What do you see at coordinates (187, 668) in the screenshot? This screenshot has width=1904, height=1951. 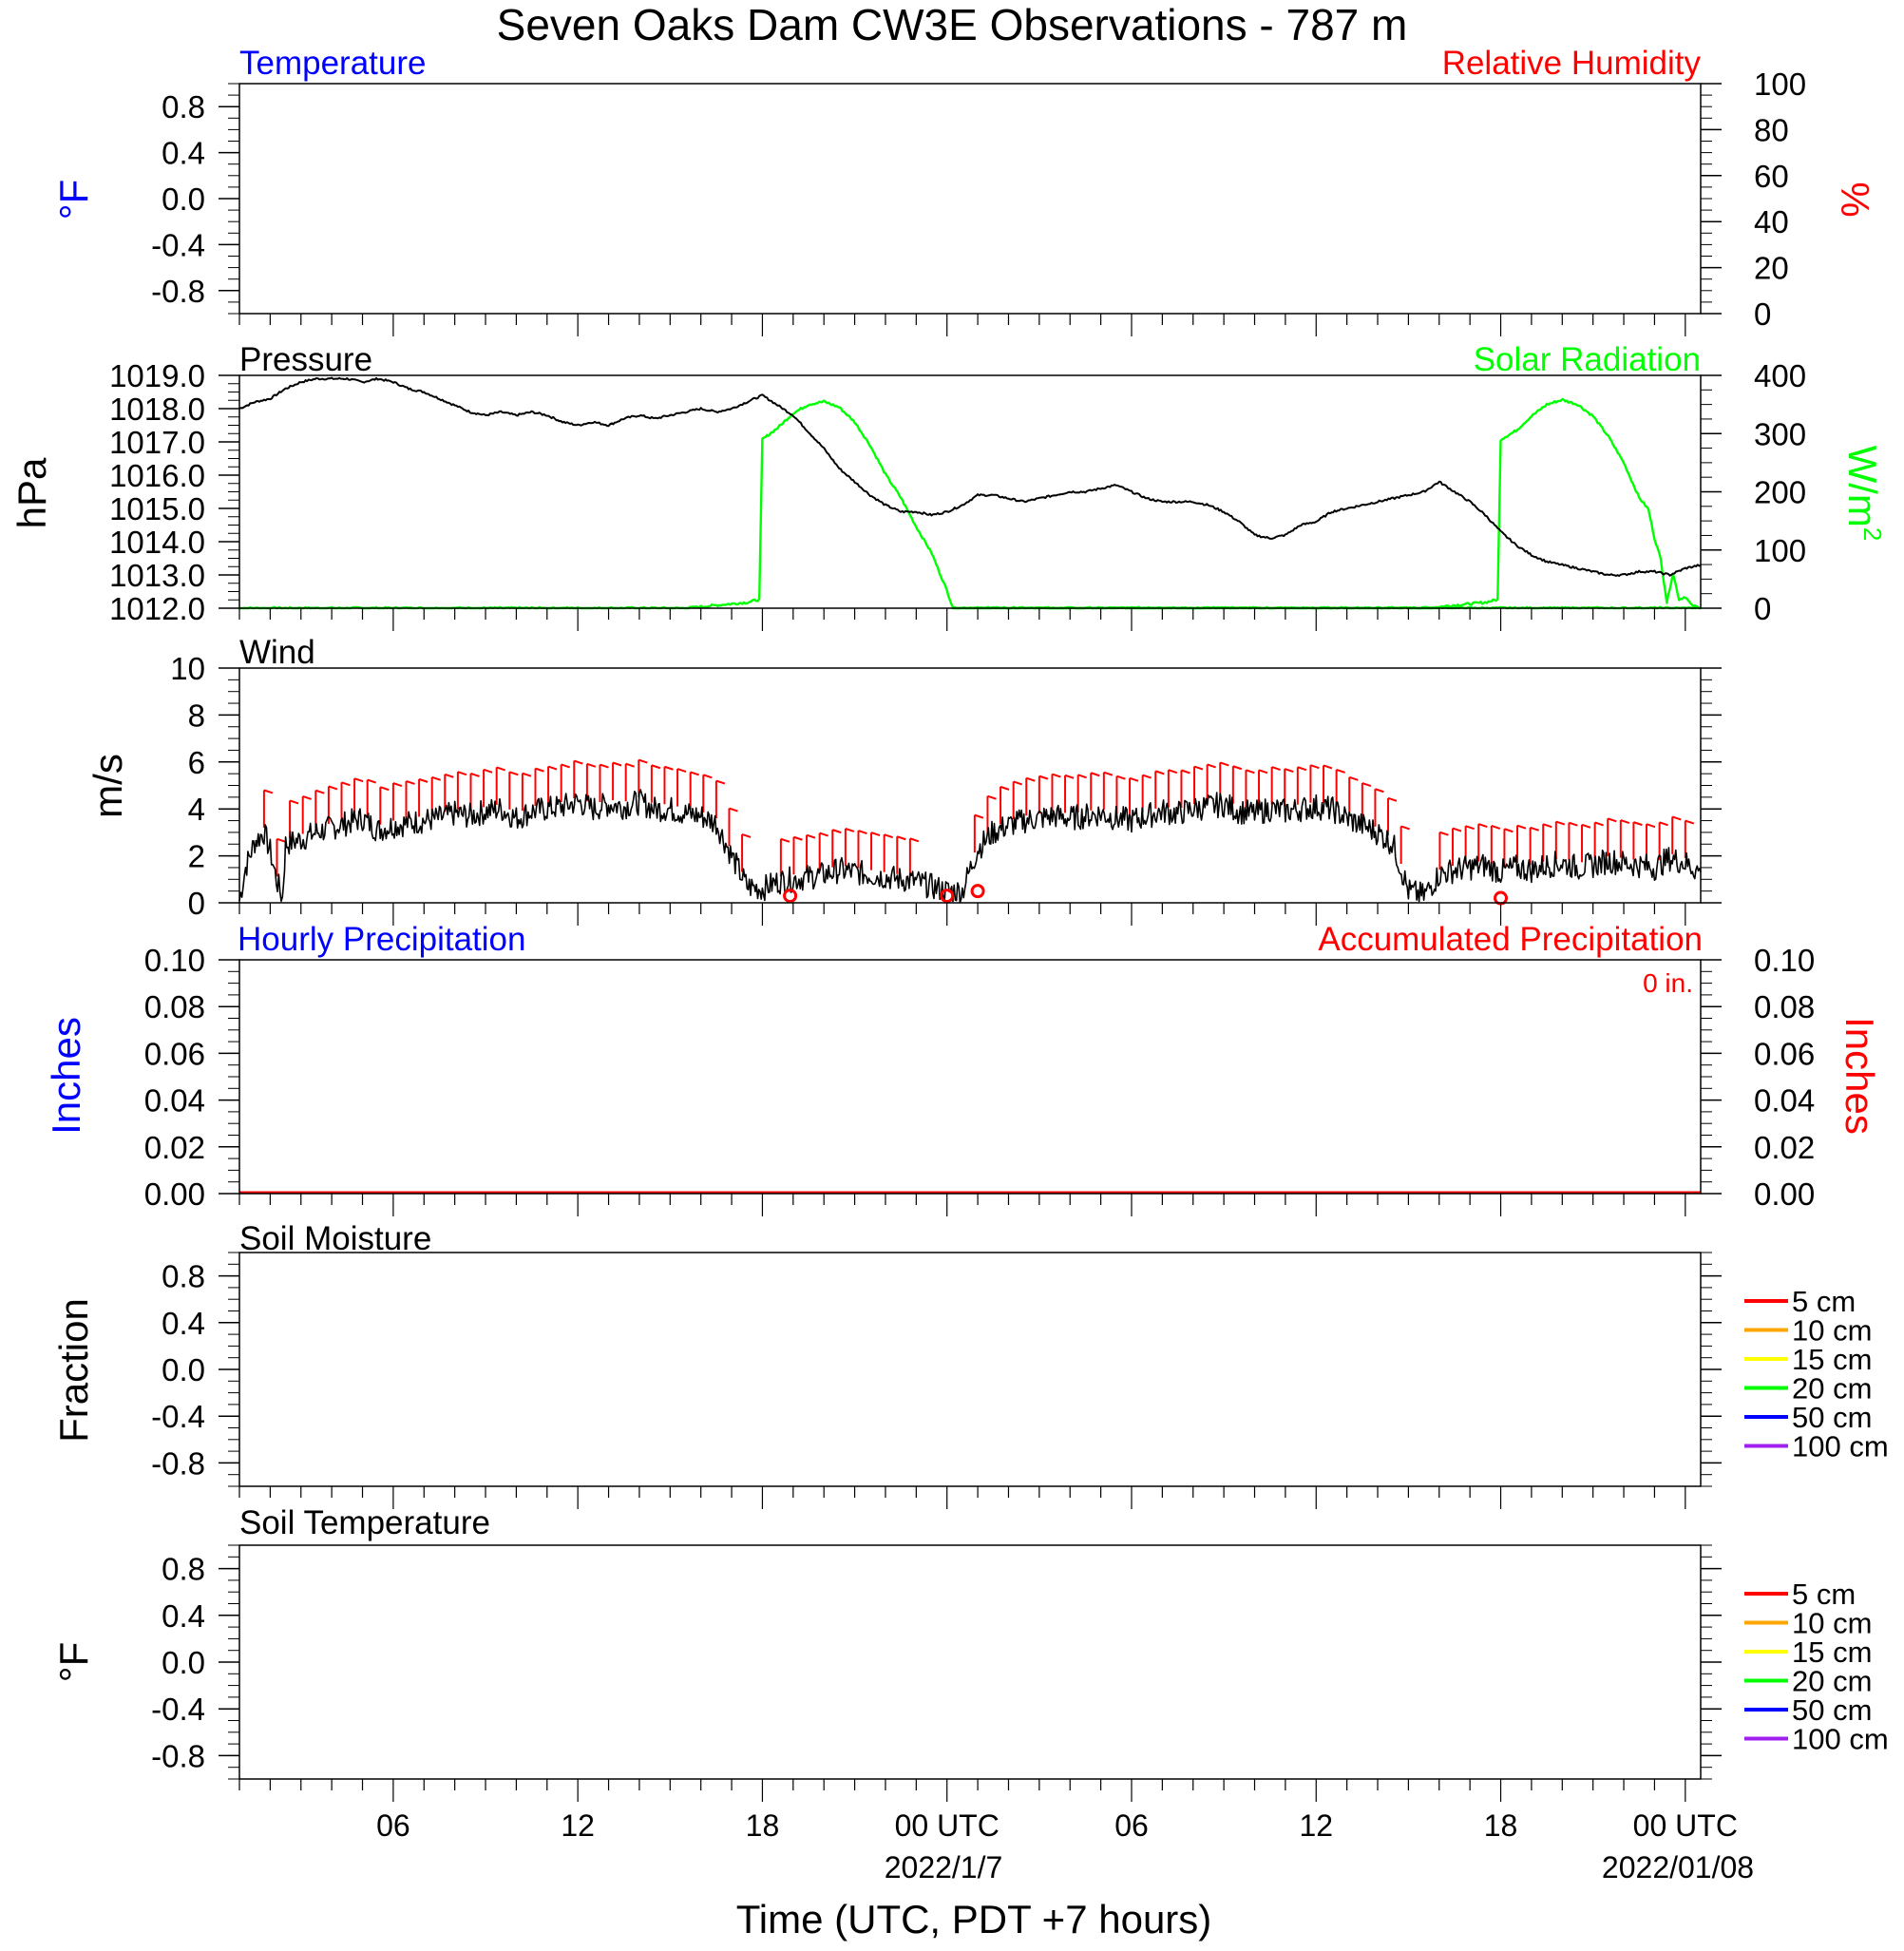 I see `y-tick-label: 10` at bounding box center [187, 668].